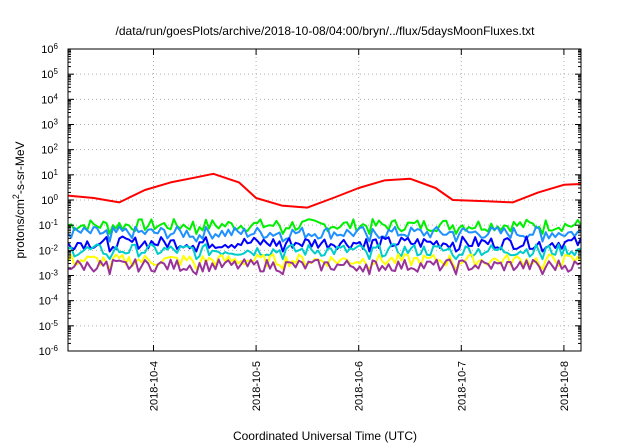 This screenshot has width=640, height=448. I want to click on y-tick-exponent: -2, so click(55, 247).